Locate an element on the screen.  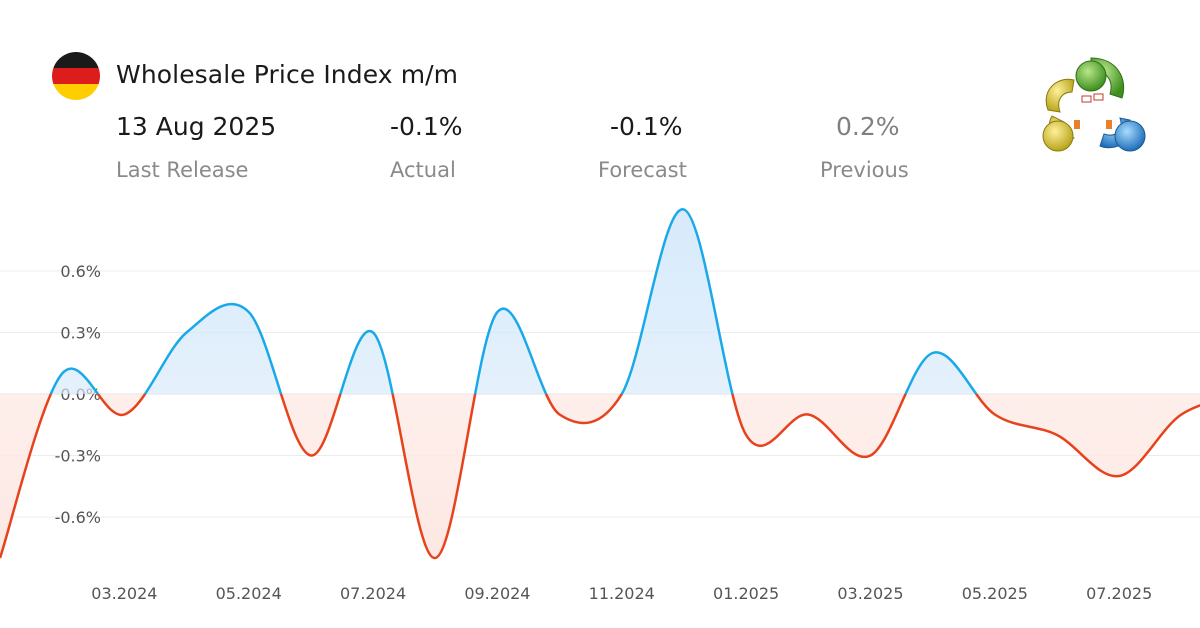
x-tick-label: 07.2024 is located at coordinates (373, 593).